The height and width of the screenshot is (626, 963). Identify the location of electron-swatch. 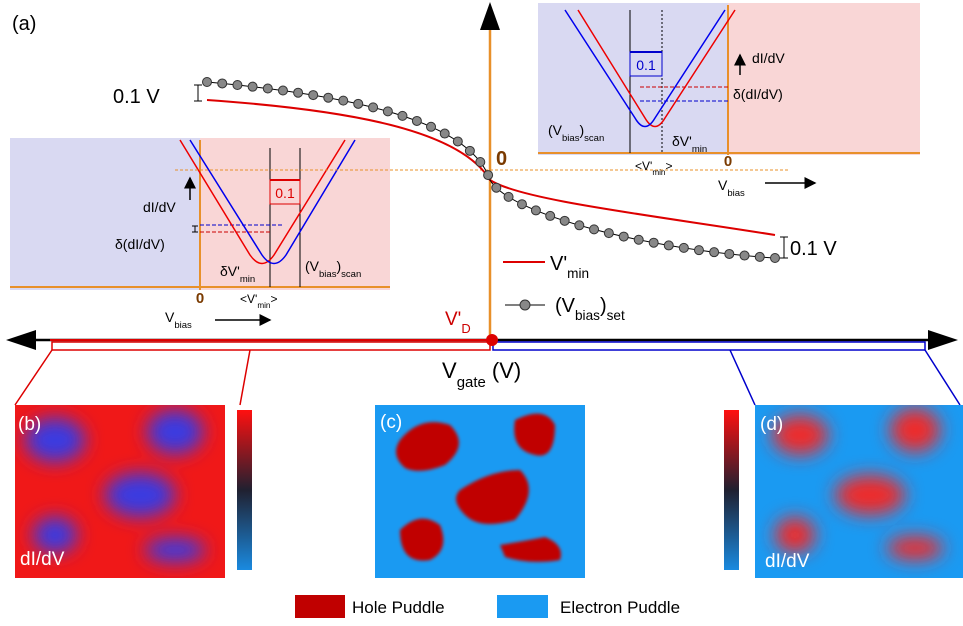
(522, 606).